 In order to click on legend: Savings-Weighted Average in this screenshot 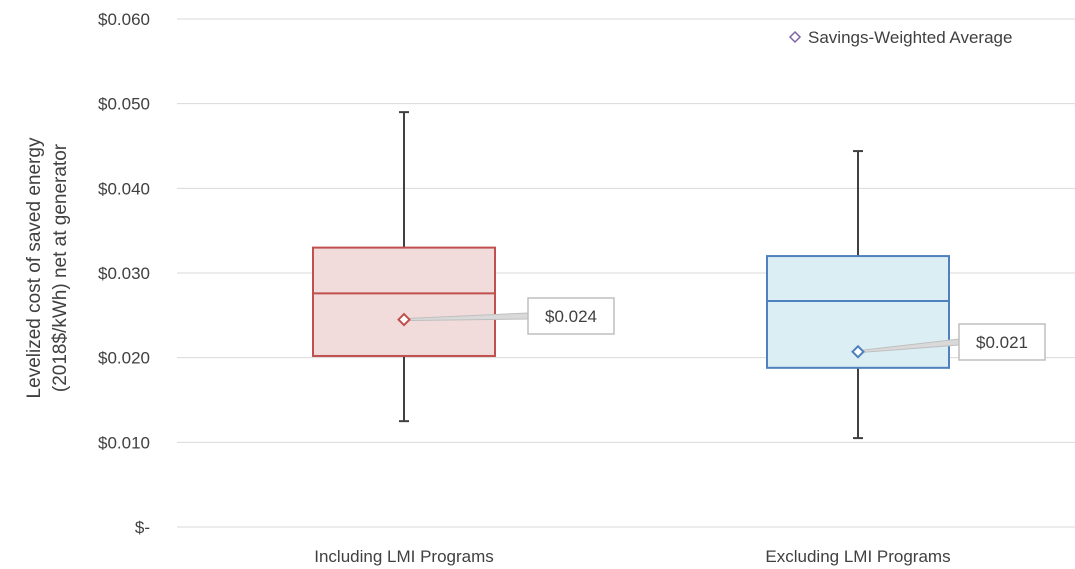, I will do `click(900, 37)`.